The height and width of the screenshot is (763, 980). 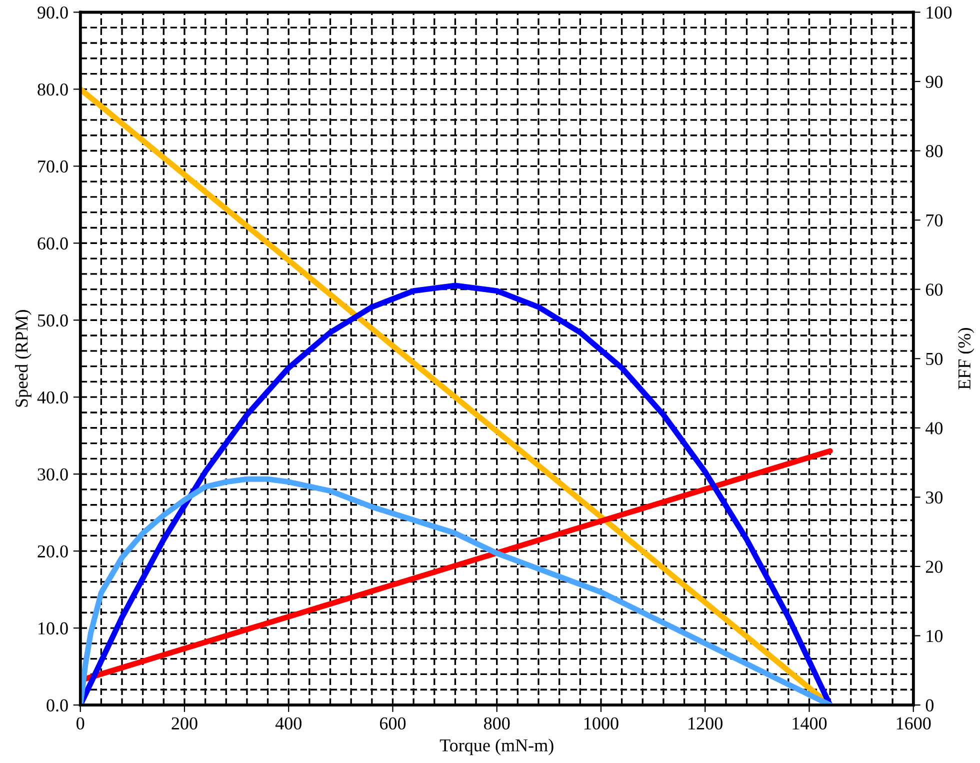 What do you see at coordinates (23, 358) in the screenshot?
I see `y-axis-title: Speed (RPM)` at bounding box center [23, 358].